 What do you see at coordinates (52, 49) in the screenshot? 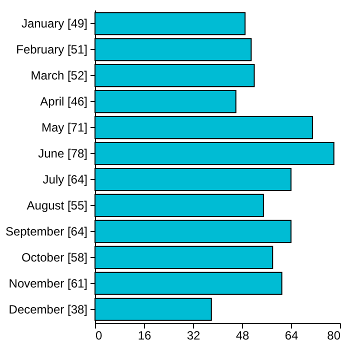
I see `y-tick-label: February [51]` at bounding box center [52, 49].